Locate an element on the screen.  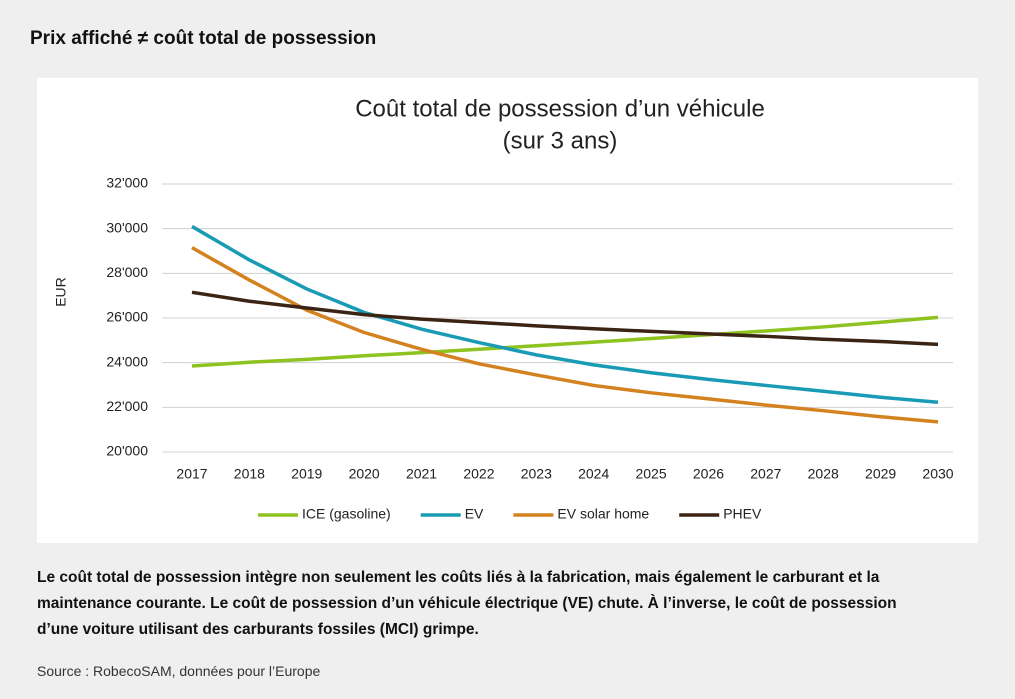
x-tick-label: 2021 is located at coordinates (421, 474).